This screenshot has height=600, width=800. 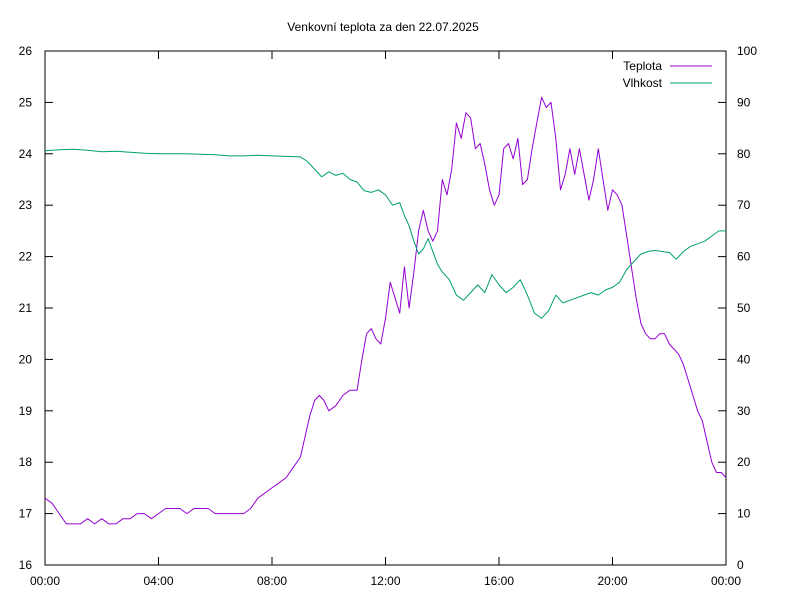 I want to click on y-tick-label: 21, so click(x=26, y=308).